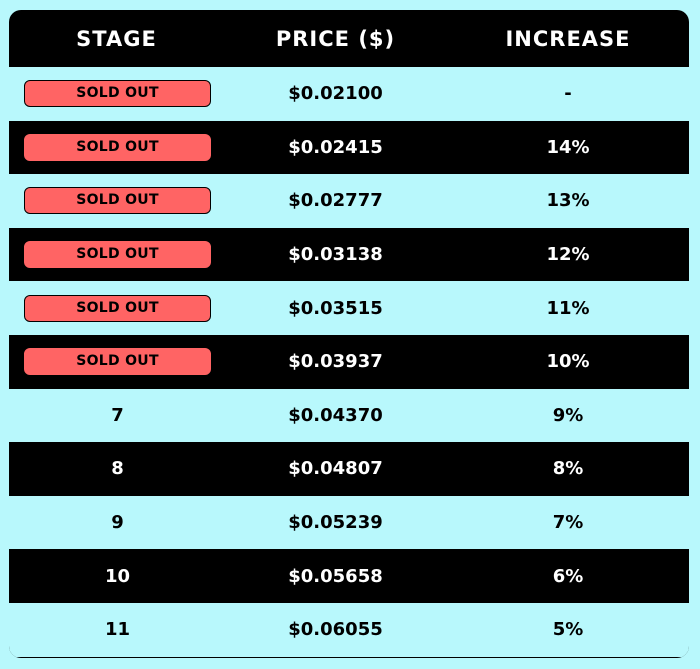  I want to click on table-row: 7 $0.04370 9%, so click(349, 415).